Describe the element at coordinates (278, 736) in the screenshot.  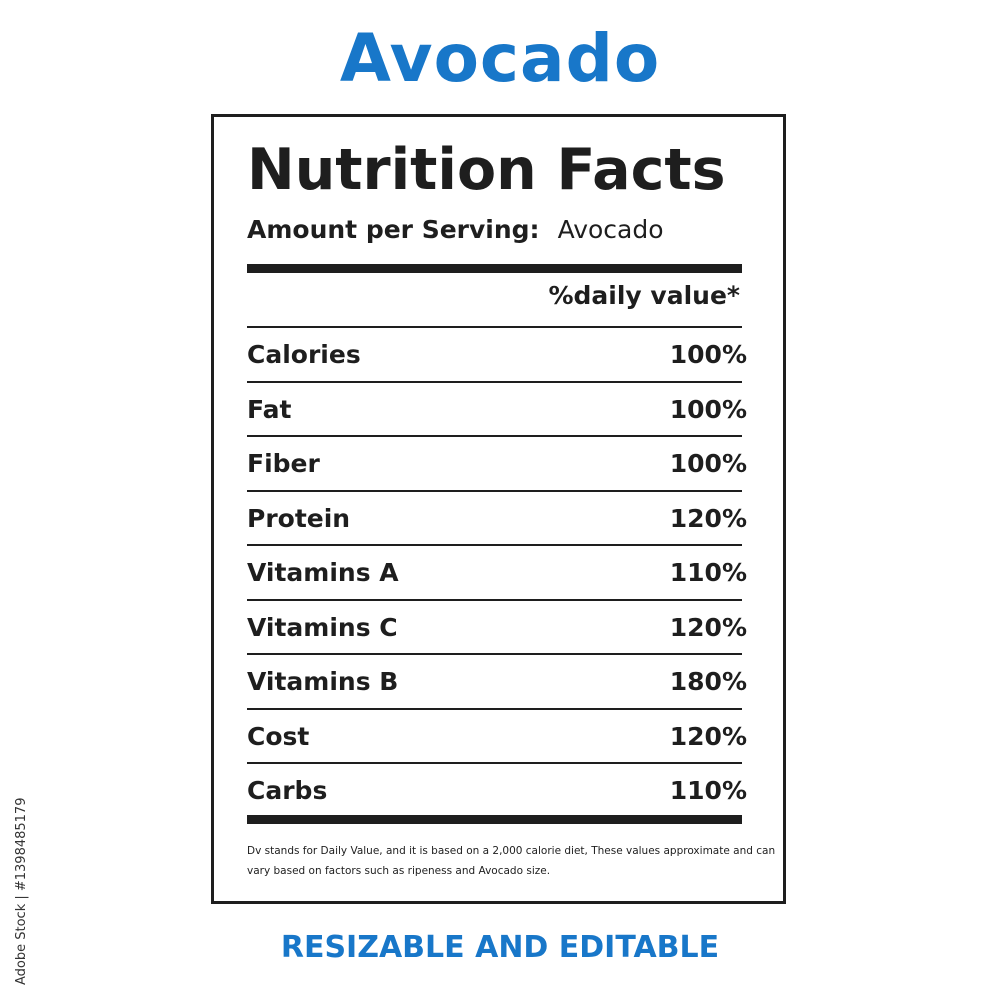
I see `nutrient-name: Cost` at that location.